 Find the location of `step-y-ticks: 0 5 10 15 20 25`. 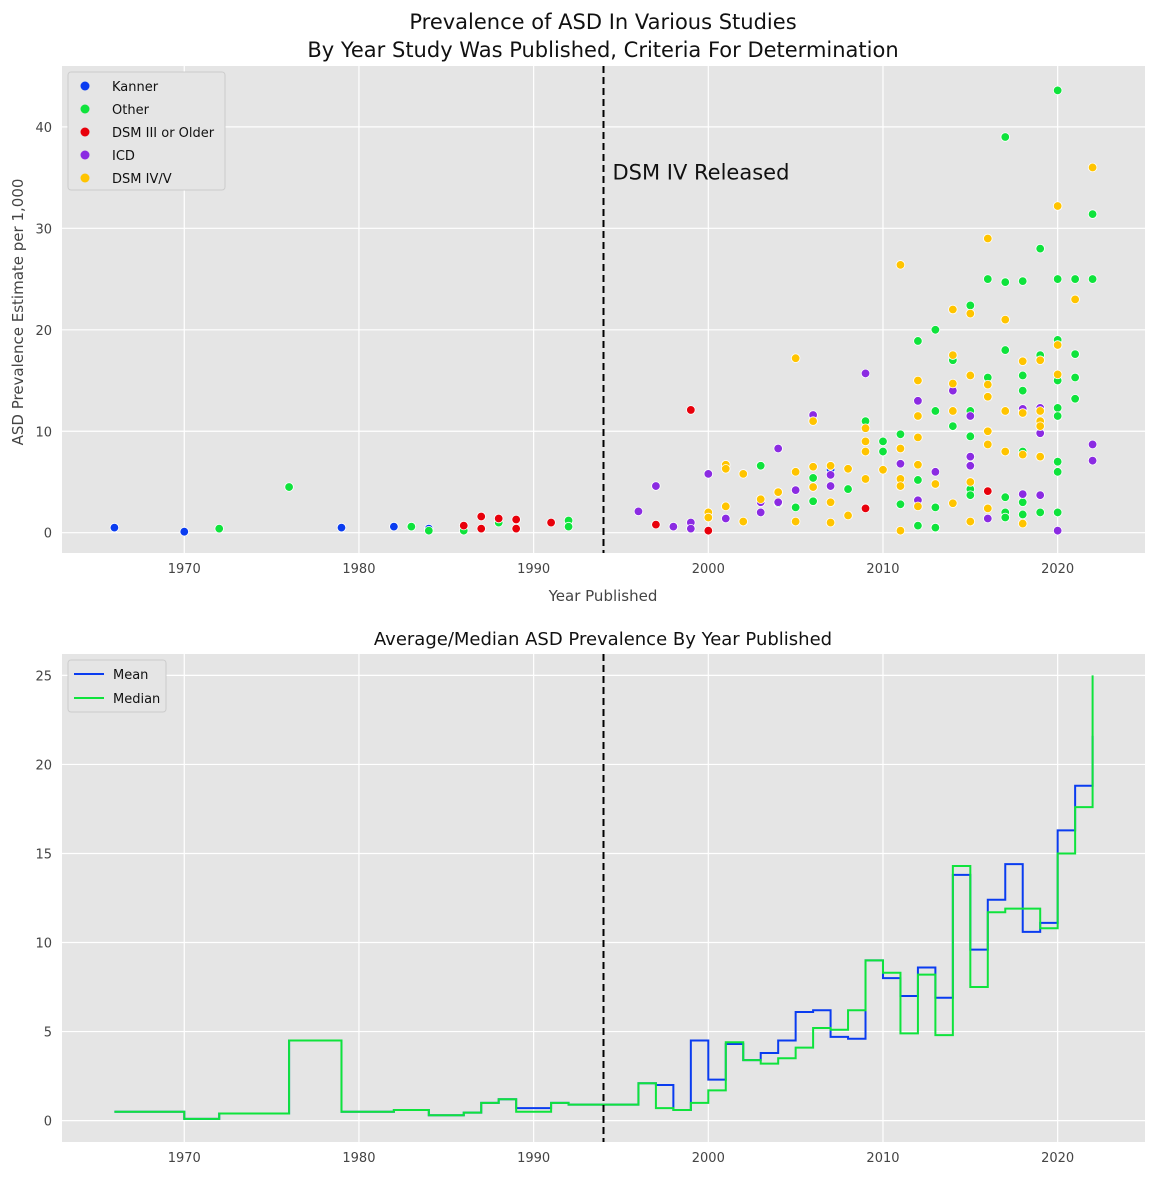

step-y-ticks: 0 5 10 15 20 25 is located at coordinates (43, 899).